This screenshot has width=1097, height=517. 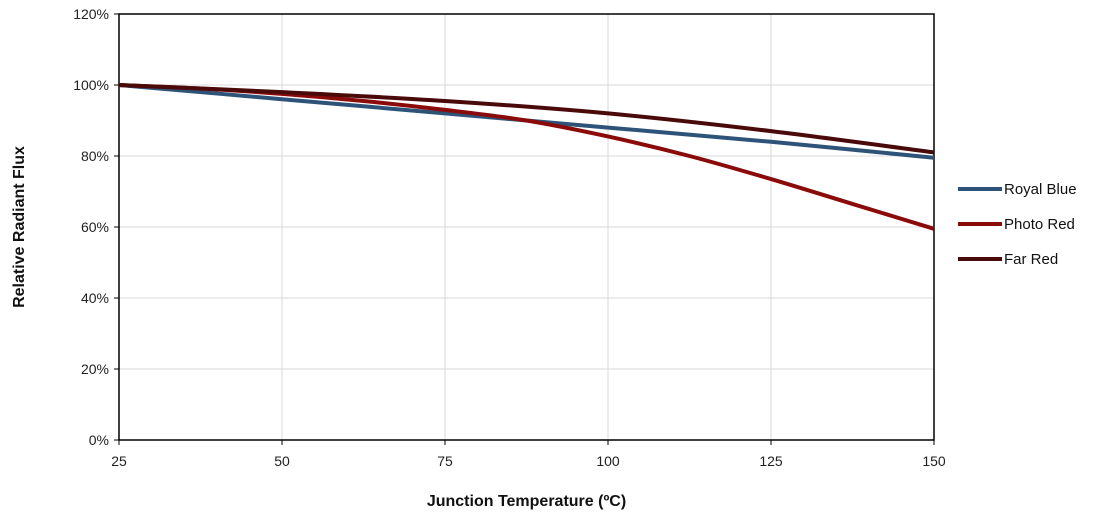 What do you see at coordinates (526, 119) in the screenshot?
I see `series-line-far-red` at bounding box center [526, 119].